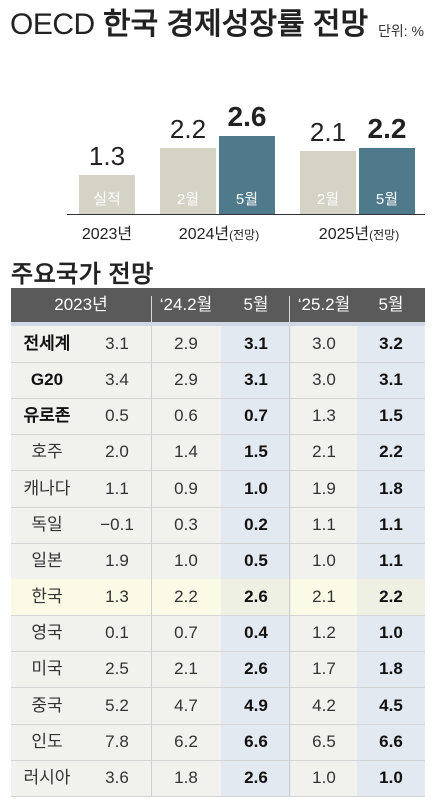  What do you see at coordinates (324, 669) in the screenshot?
I see `cell-feb25: 1.7` at bounding box center [324, 669].